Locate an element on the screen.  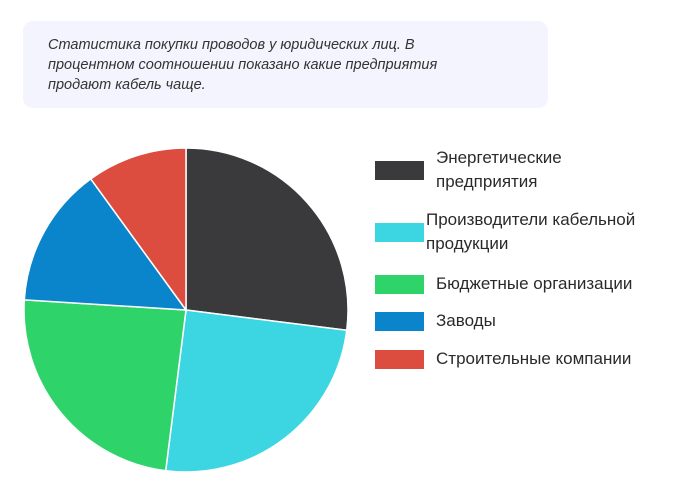
legend-swatch-cable-producers is located at coordinates (399, 232).